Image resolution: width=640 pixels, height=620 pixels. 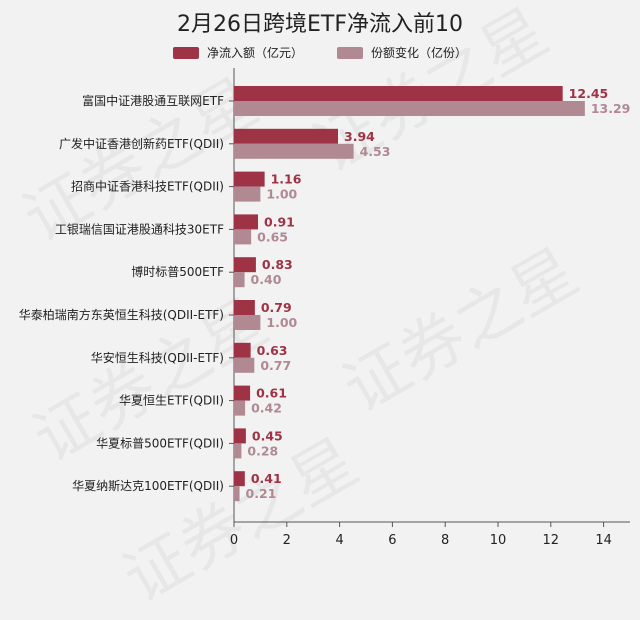 What do you see at coordinates (261, 493) in the screenshot?
I see `data-label-share-change: 0.21` at bounding box center [261, 493].